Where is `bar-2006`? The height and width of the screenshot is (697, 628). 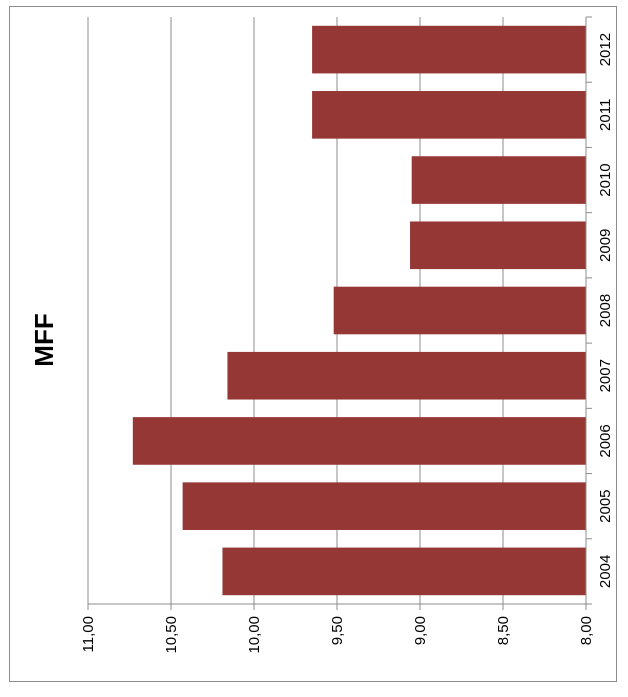
bar-2006 is located at coordinates (359, 441).